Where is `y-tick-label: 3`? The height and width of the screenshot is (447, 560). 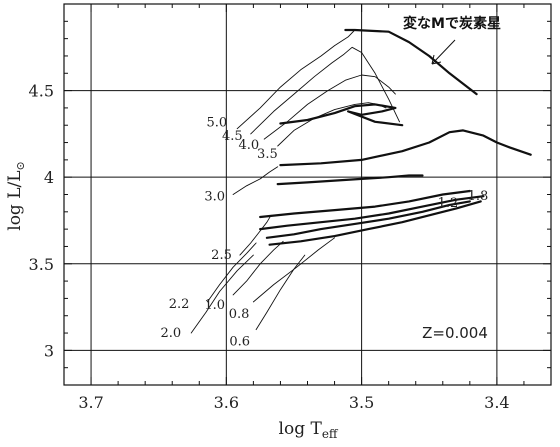 y-tick-label: 3 is located at coordinates (49, 350).